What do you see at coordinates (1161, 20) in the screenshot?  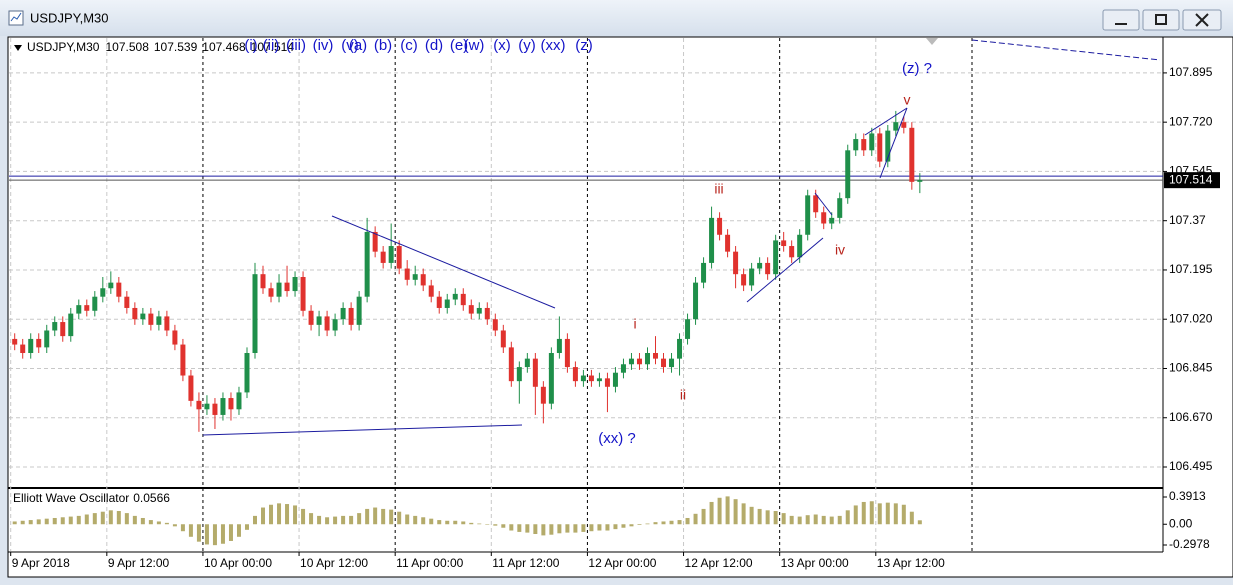 I see `maximize-button` at bounding box center [1161, 20].